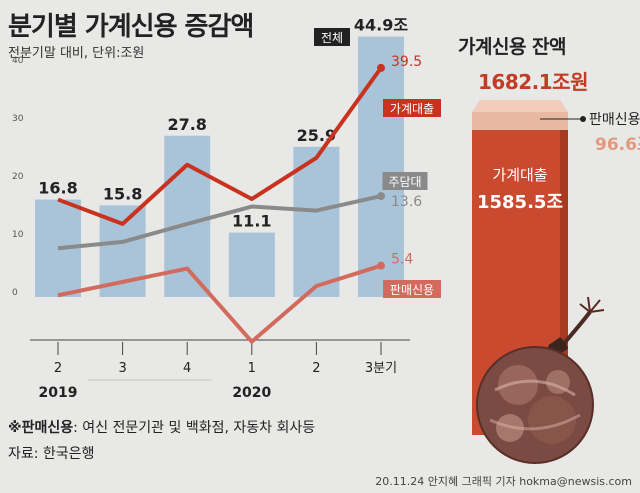 The height and width of the screenshot is (493, 640). Describe the element at coordinates (406, 62) in the screenshot. I see `series-end-value: 39.5` at that location.